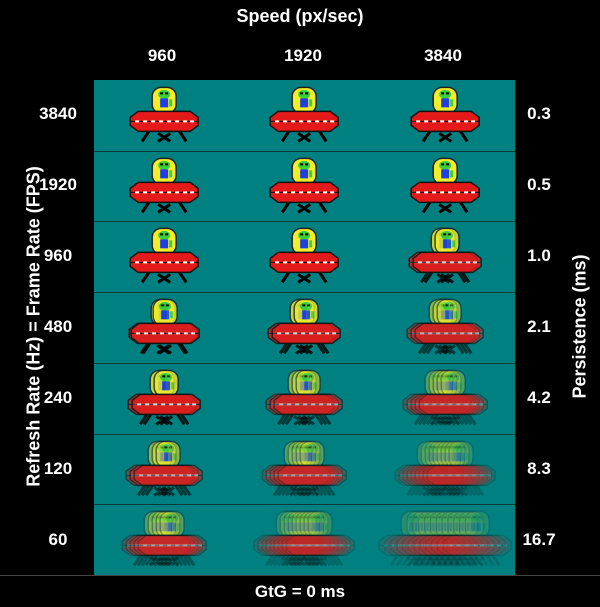  I want to click on ufo-cell-1920hz-1920pxs, so click(304, 185).